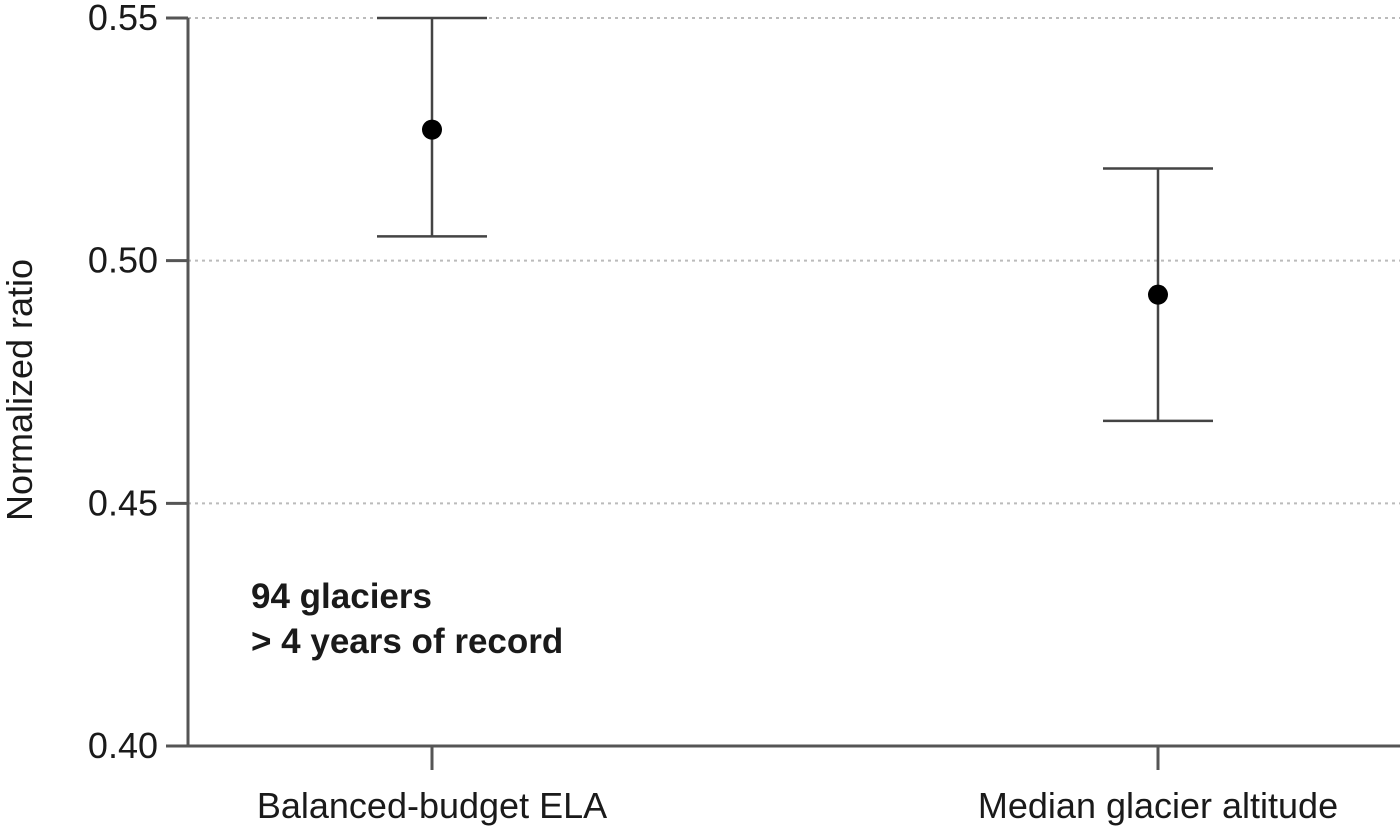  I want to click on x-tick-label: Balanced-budget ELA, so click(432, 805).